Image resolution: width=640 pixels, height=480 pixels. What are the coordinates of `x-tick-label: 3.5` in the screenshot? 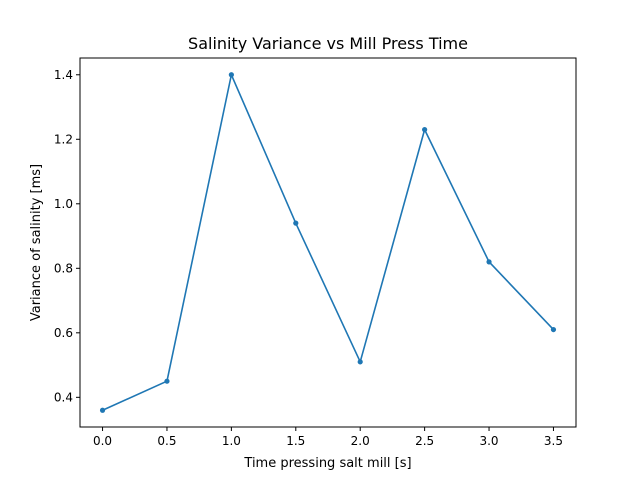 It's located at (553, 441).